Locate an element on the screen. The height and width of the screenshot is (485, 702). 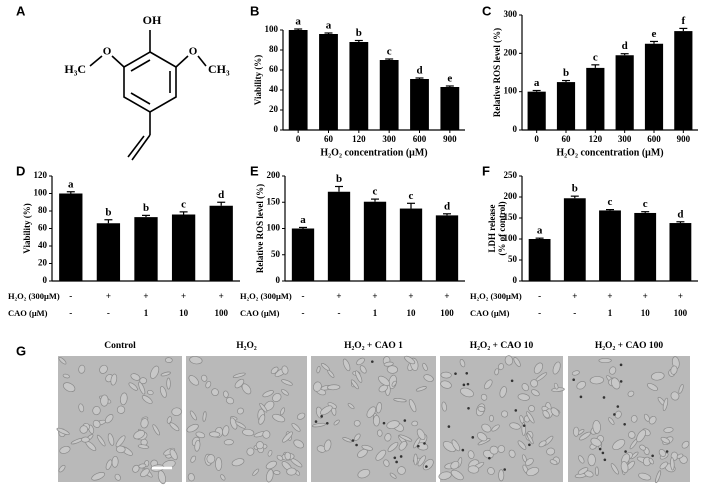
panel-letter: D is located at coordinates (20, 170).